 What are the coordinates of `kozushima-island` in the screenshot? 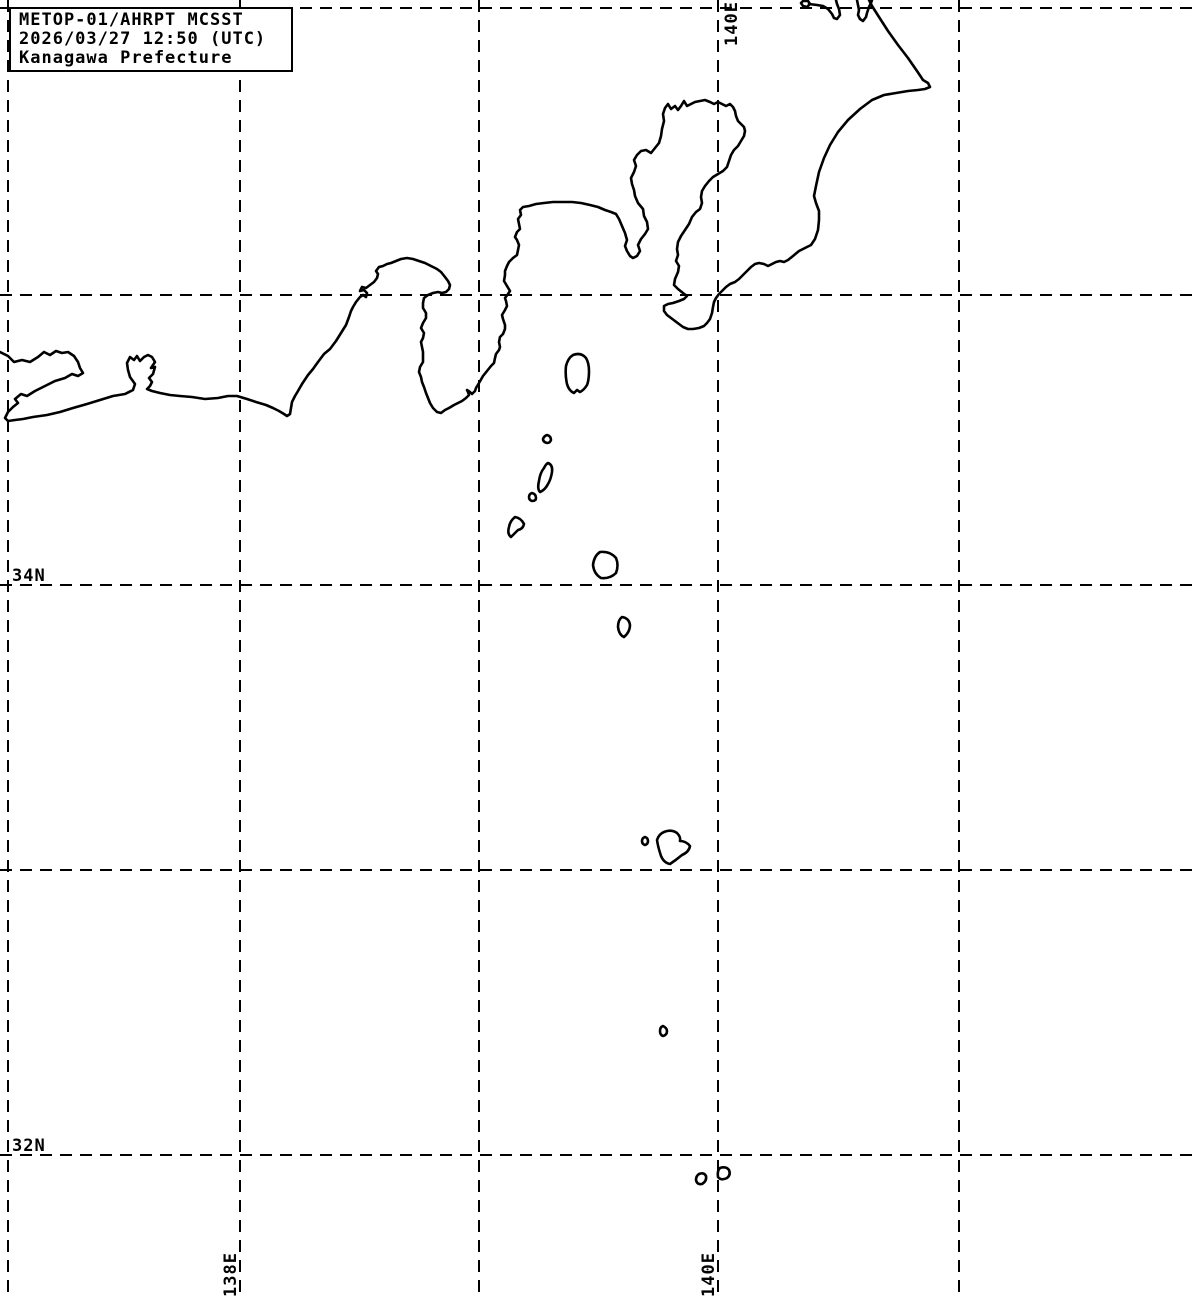 It's located at (516, 527).